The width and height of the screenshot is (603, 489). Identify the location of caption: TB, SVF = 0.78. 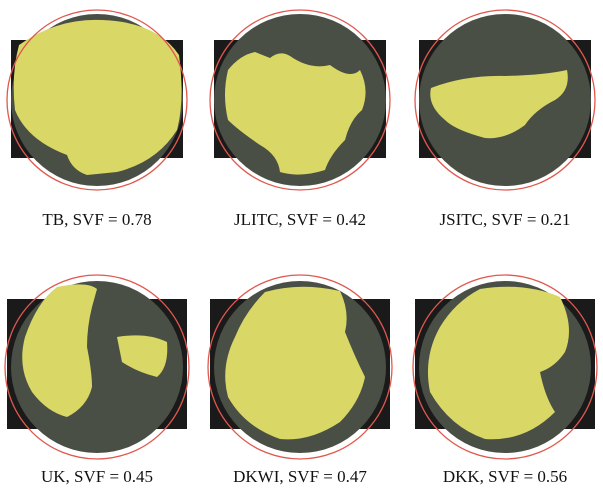
(96, 219).